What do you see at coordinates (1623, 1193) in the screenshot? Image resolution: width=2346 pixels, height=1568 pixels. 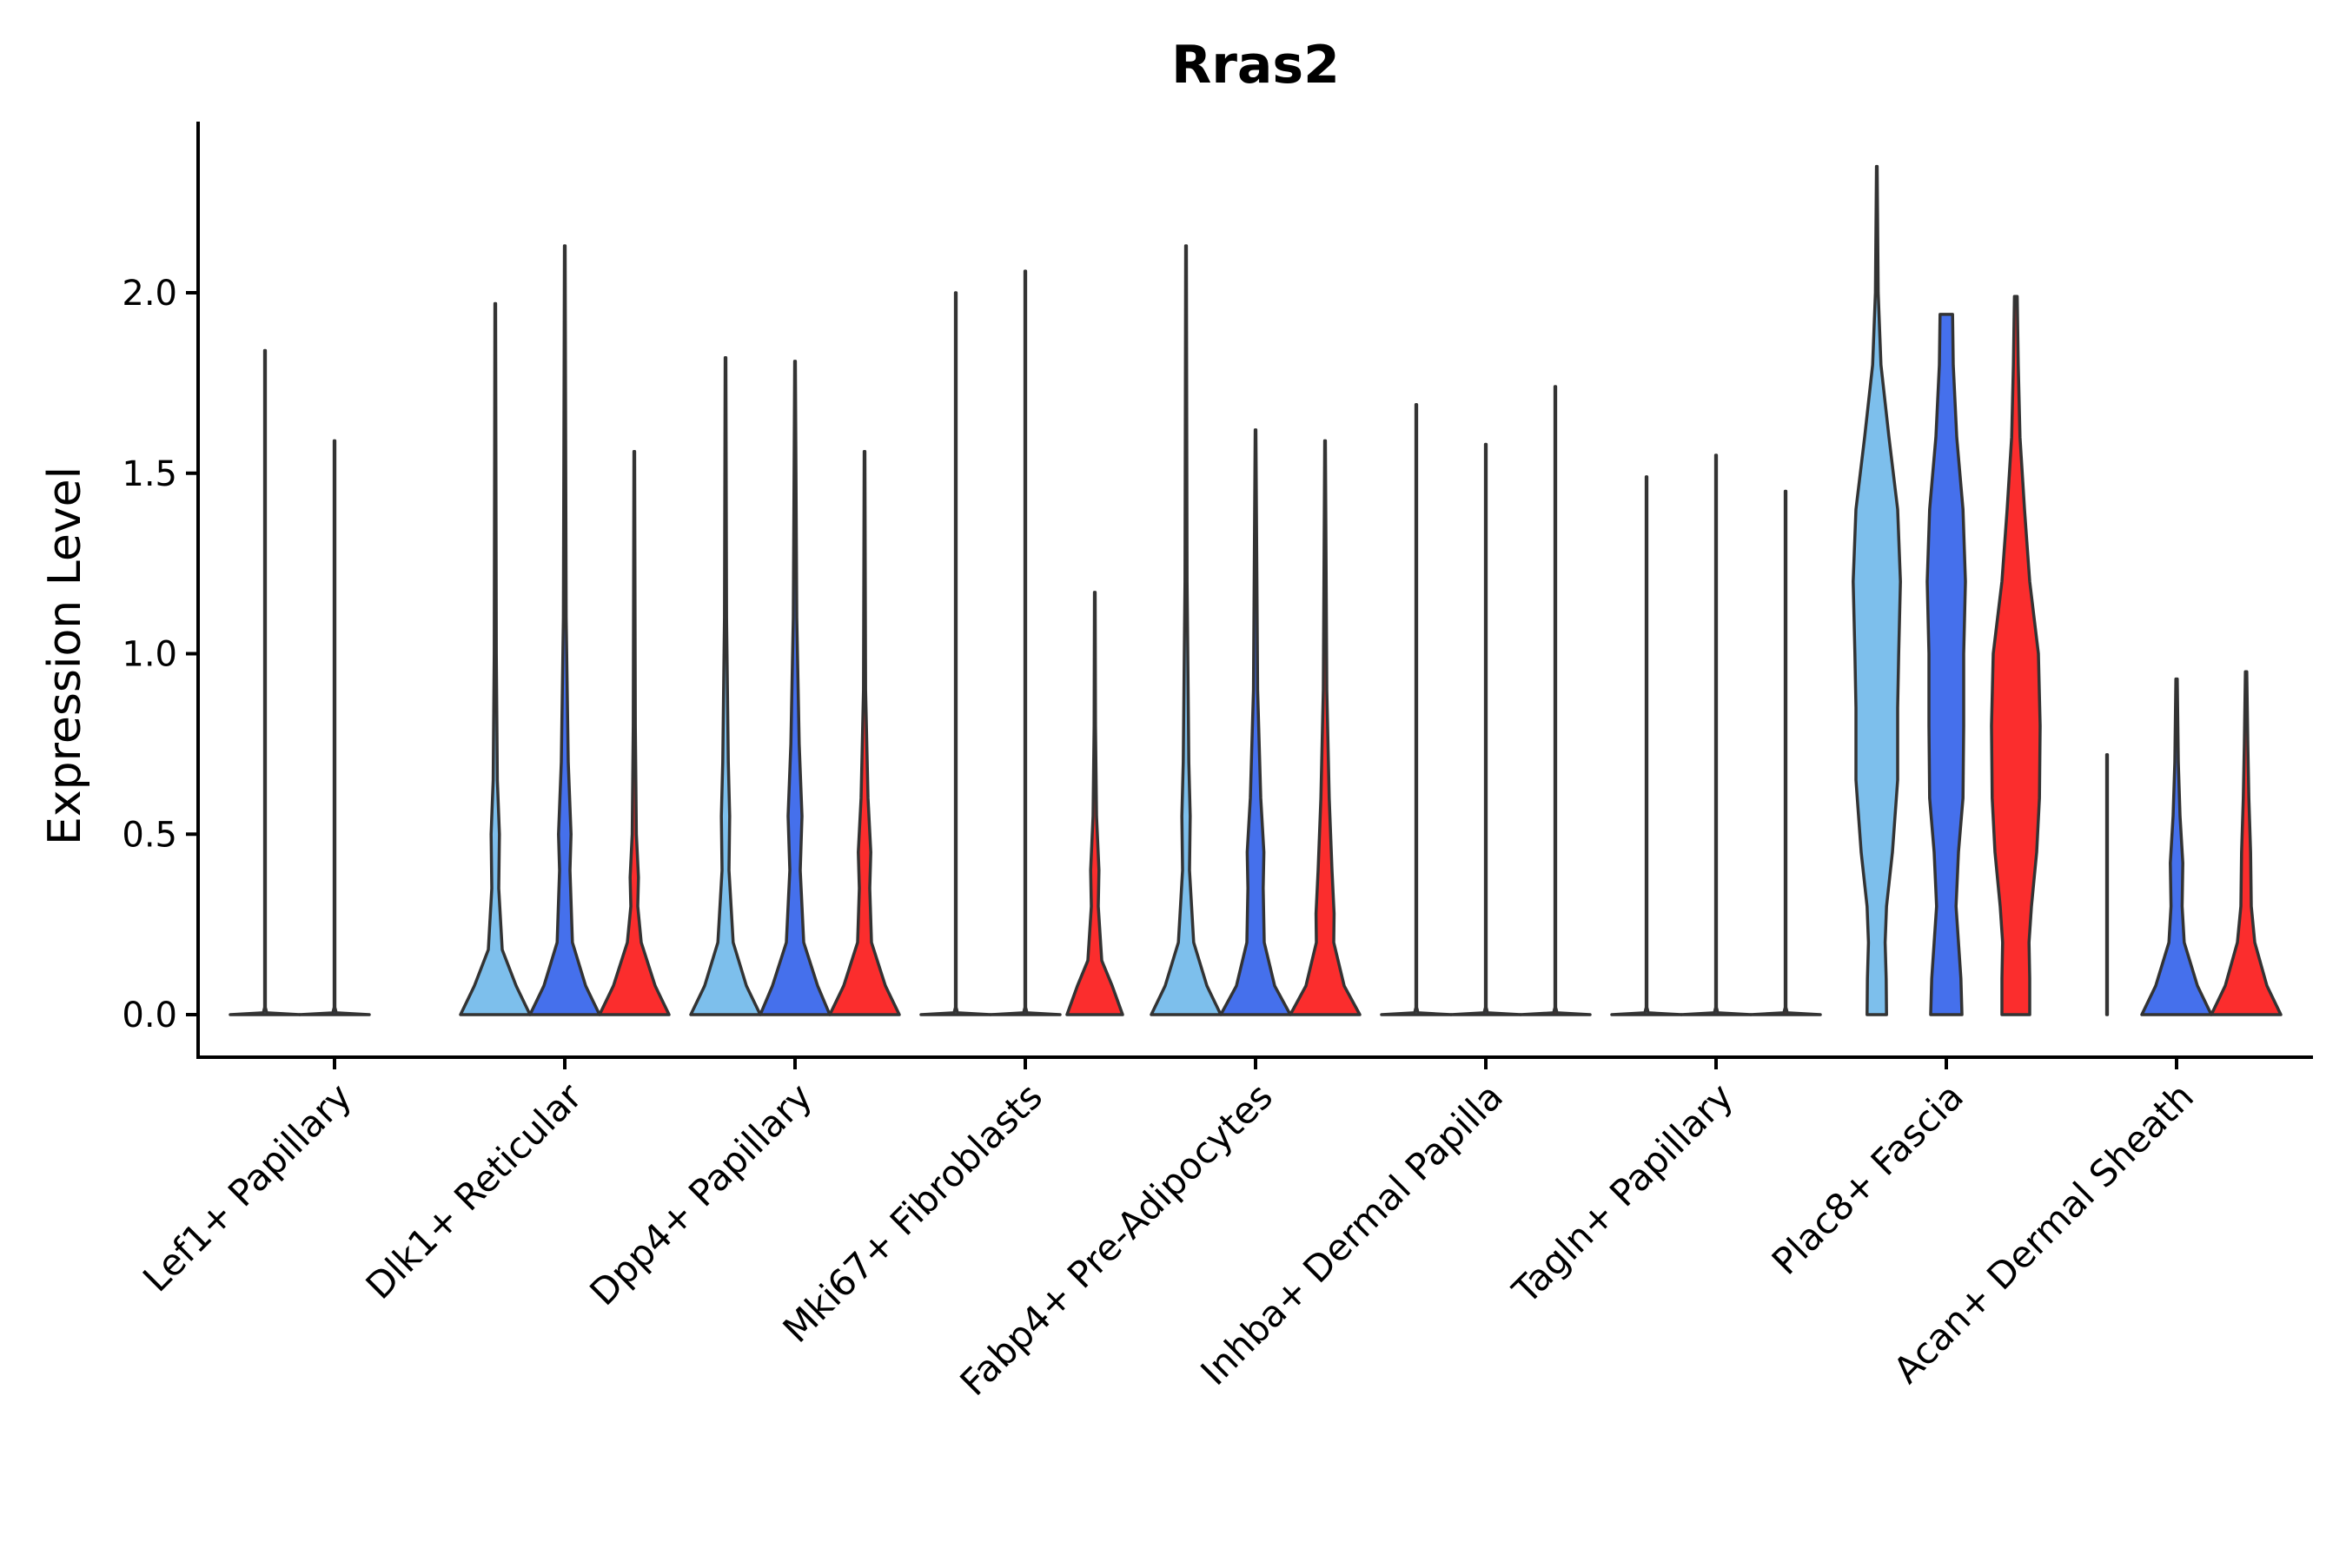 I see `x-tick-label: Tagln+ Papillary` at bounding box center [1623, 1193].